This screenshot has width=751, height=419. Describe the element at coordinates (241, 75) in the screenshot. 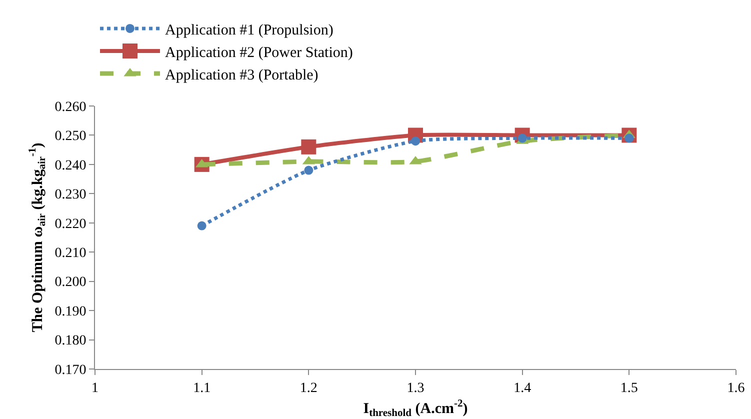

I see `legend-label: Application #3 (Portable)` at that location.